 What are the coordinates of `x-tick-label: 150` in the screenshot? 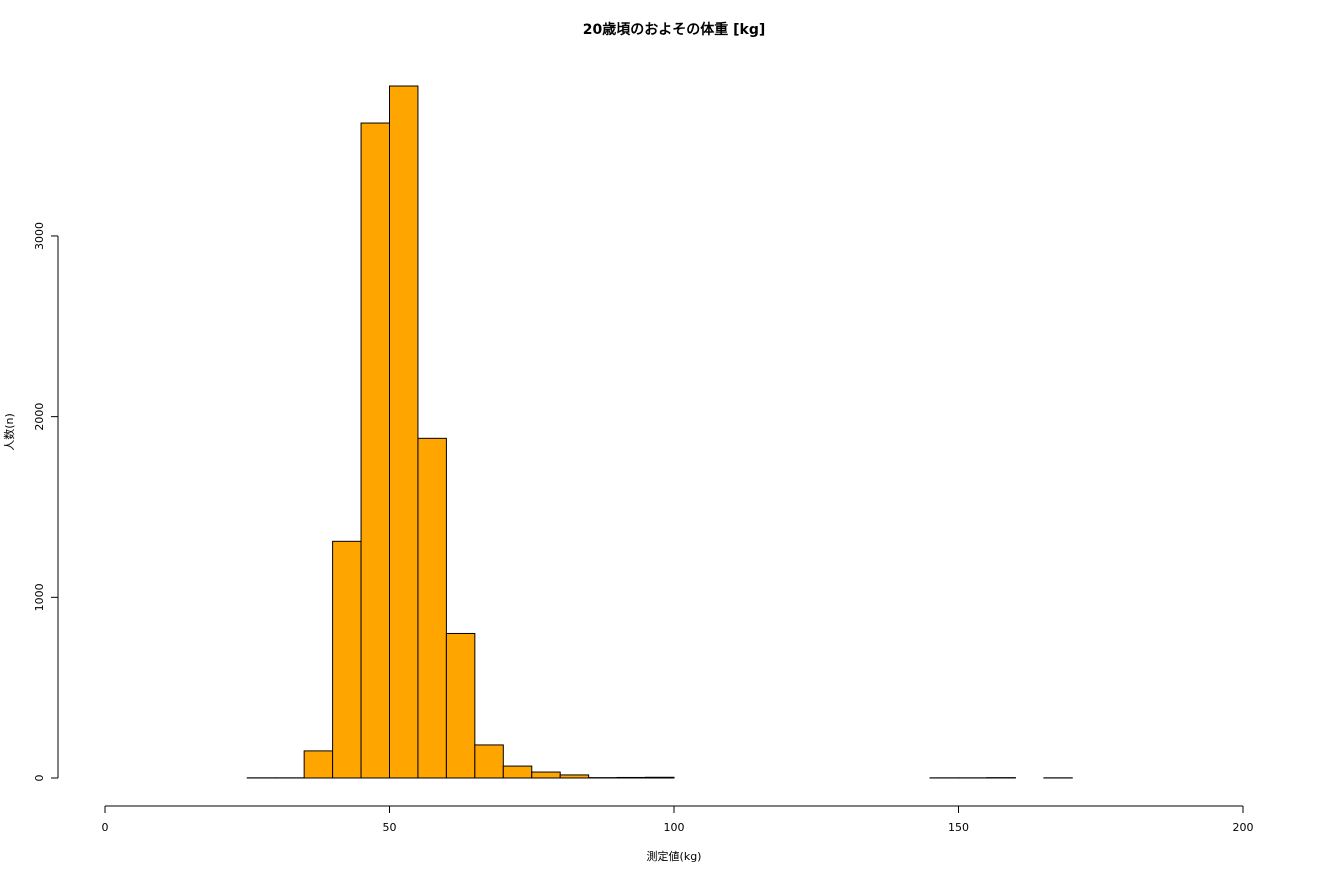 It's located at (958, 827).